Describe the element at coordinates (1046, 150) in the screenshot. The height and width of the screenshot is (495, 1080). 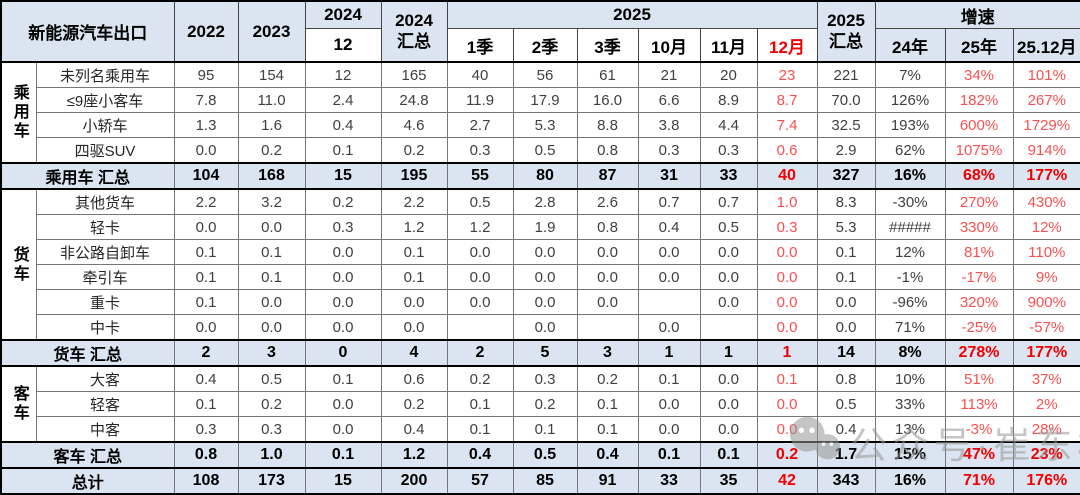
I see `cell: 914%` at that location.